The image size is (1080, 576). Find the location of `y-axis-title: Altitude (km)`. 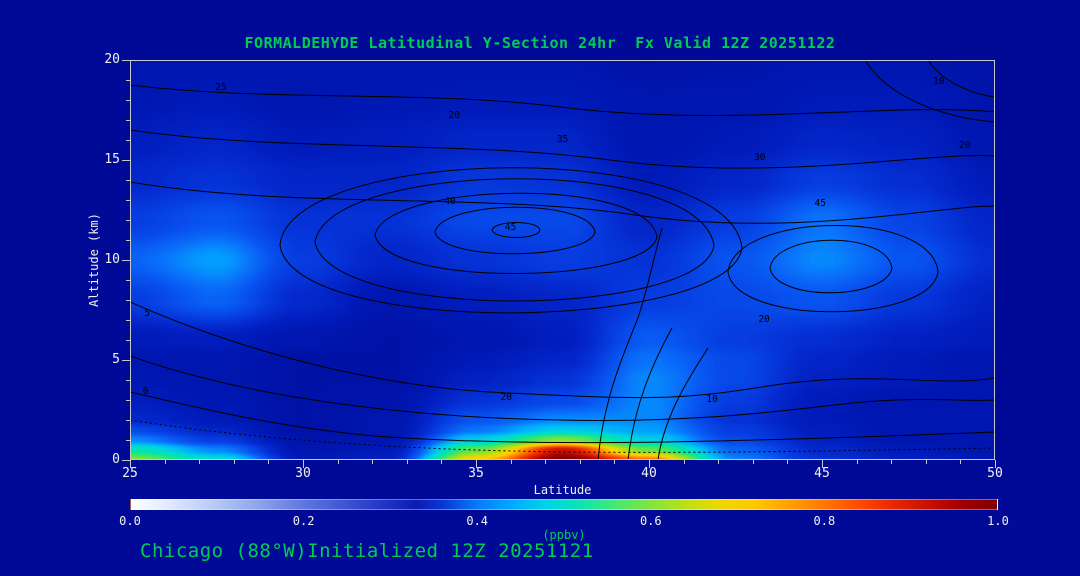

y-axis-title: Altitude (km) is located at coordinates (94, 260).